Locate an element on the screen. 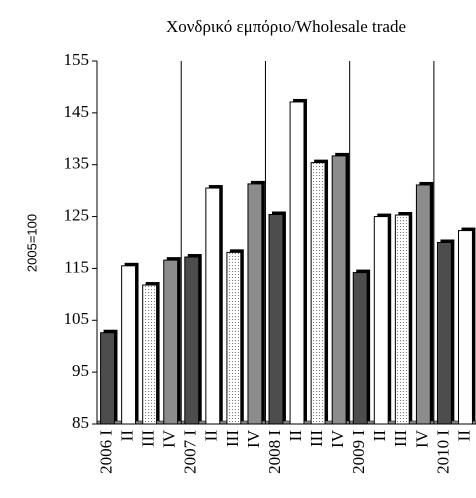 The height and width of the screenshot is (498, 476). x-tick-label: 2010 I is located at coordinates (442, 452).